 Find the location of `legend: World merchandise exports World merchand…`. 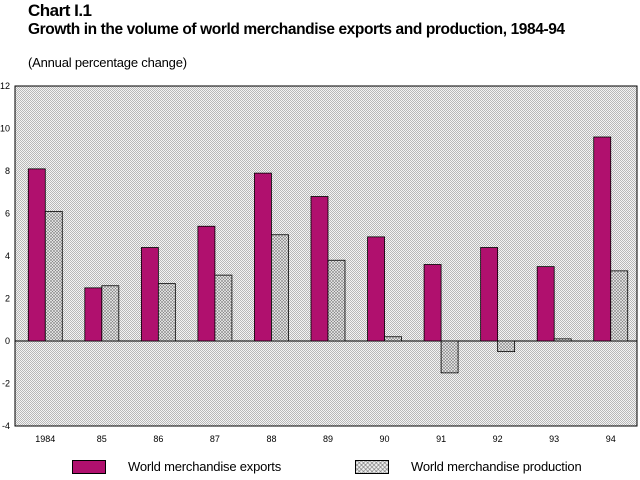

legend: World merchandise exports World merchand… is located at coordinates (320, 469).